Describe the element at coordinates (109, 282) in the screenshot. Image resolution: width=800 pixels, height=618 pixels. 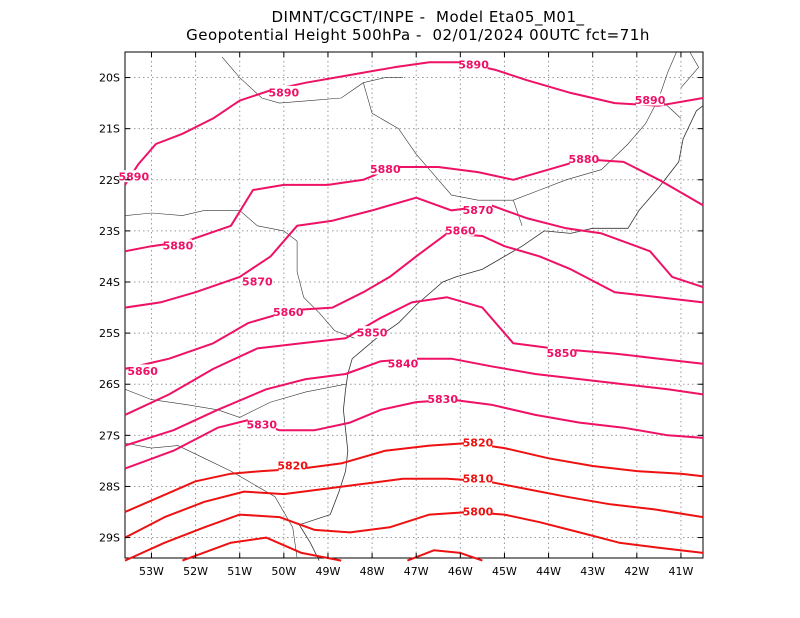
I see `lat-tick-label: 24S` at that location.